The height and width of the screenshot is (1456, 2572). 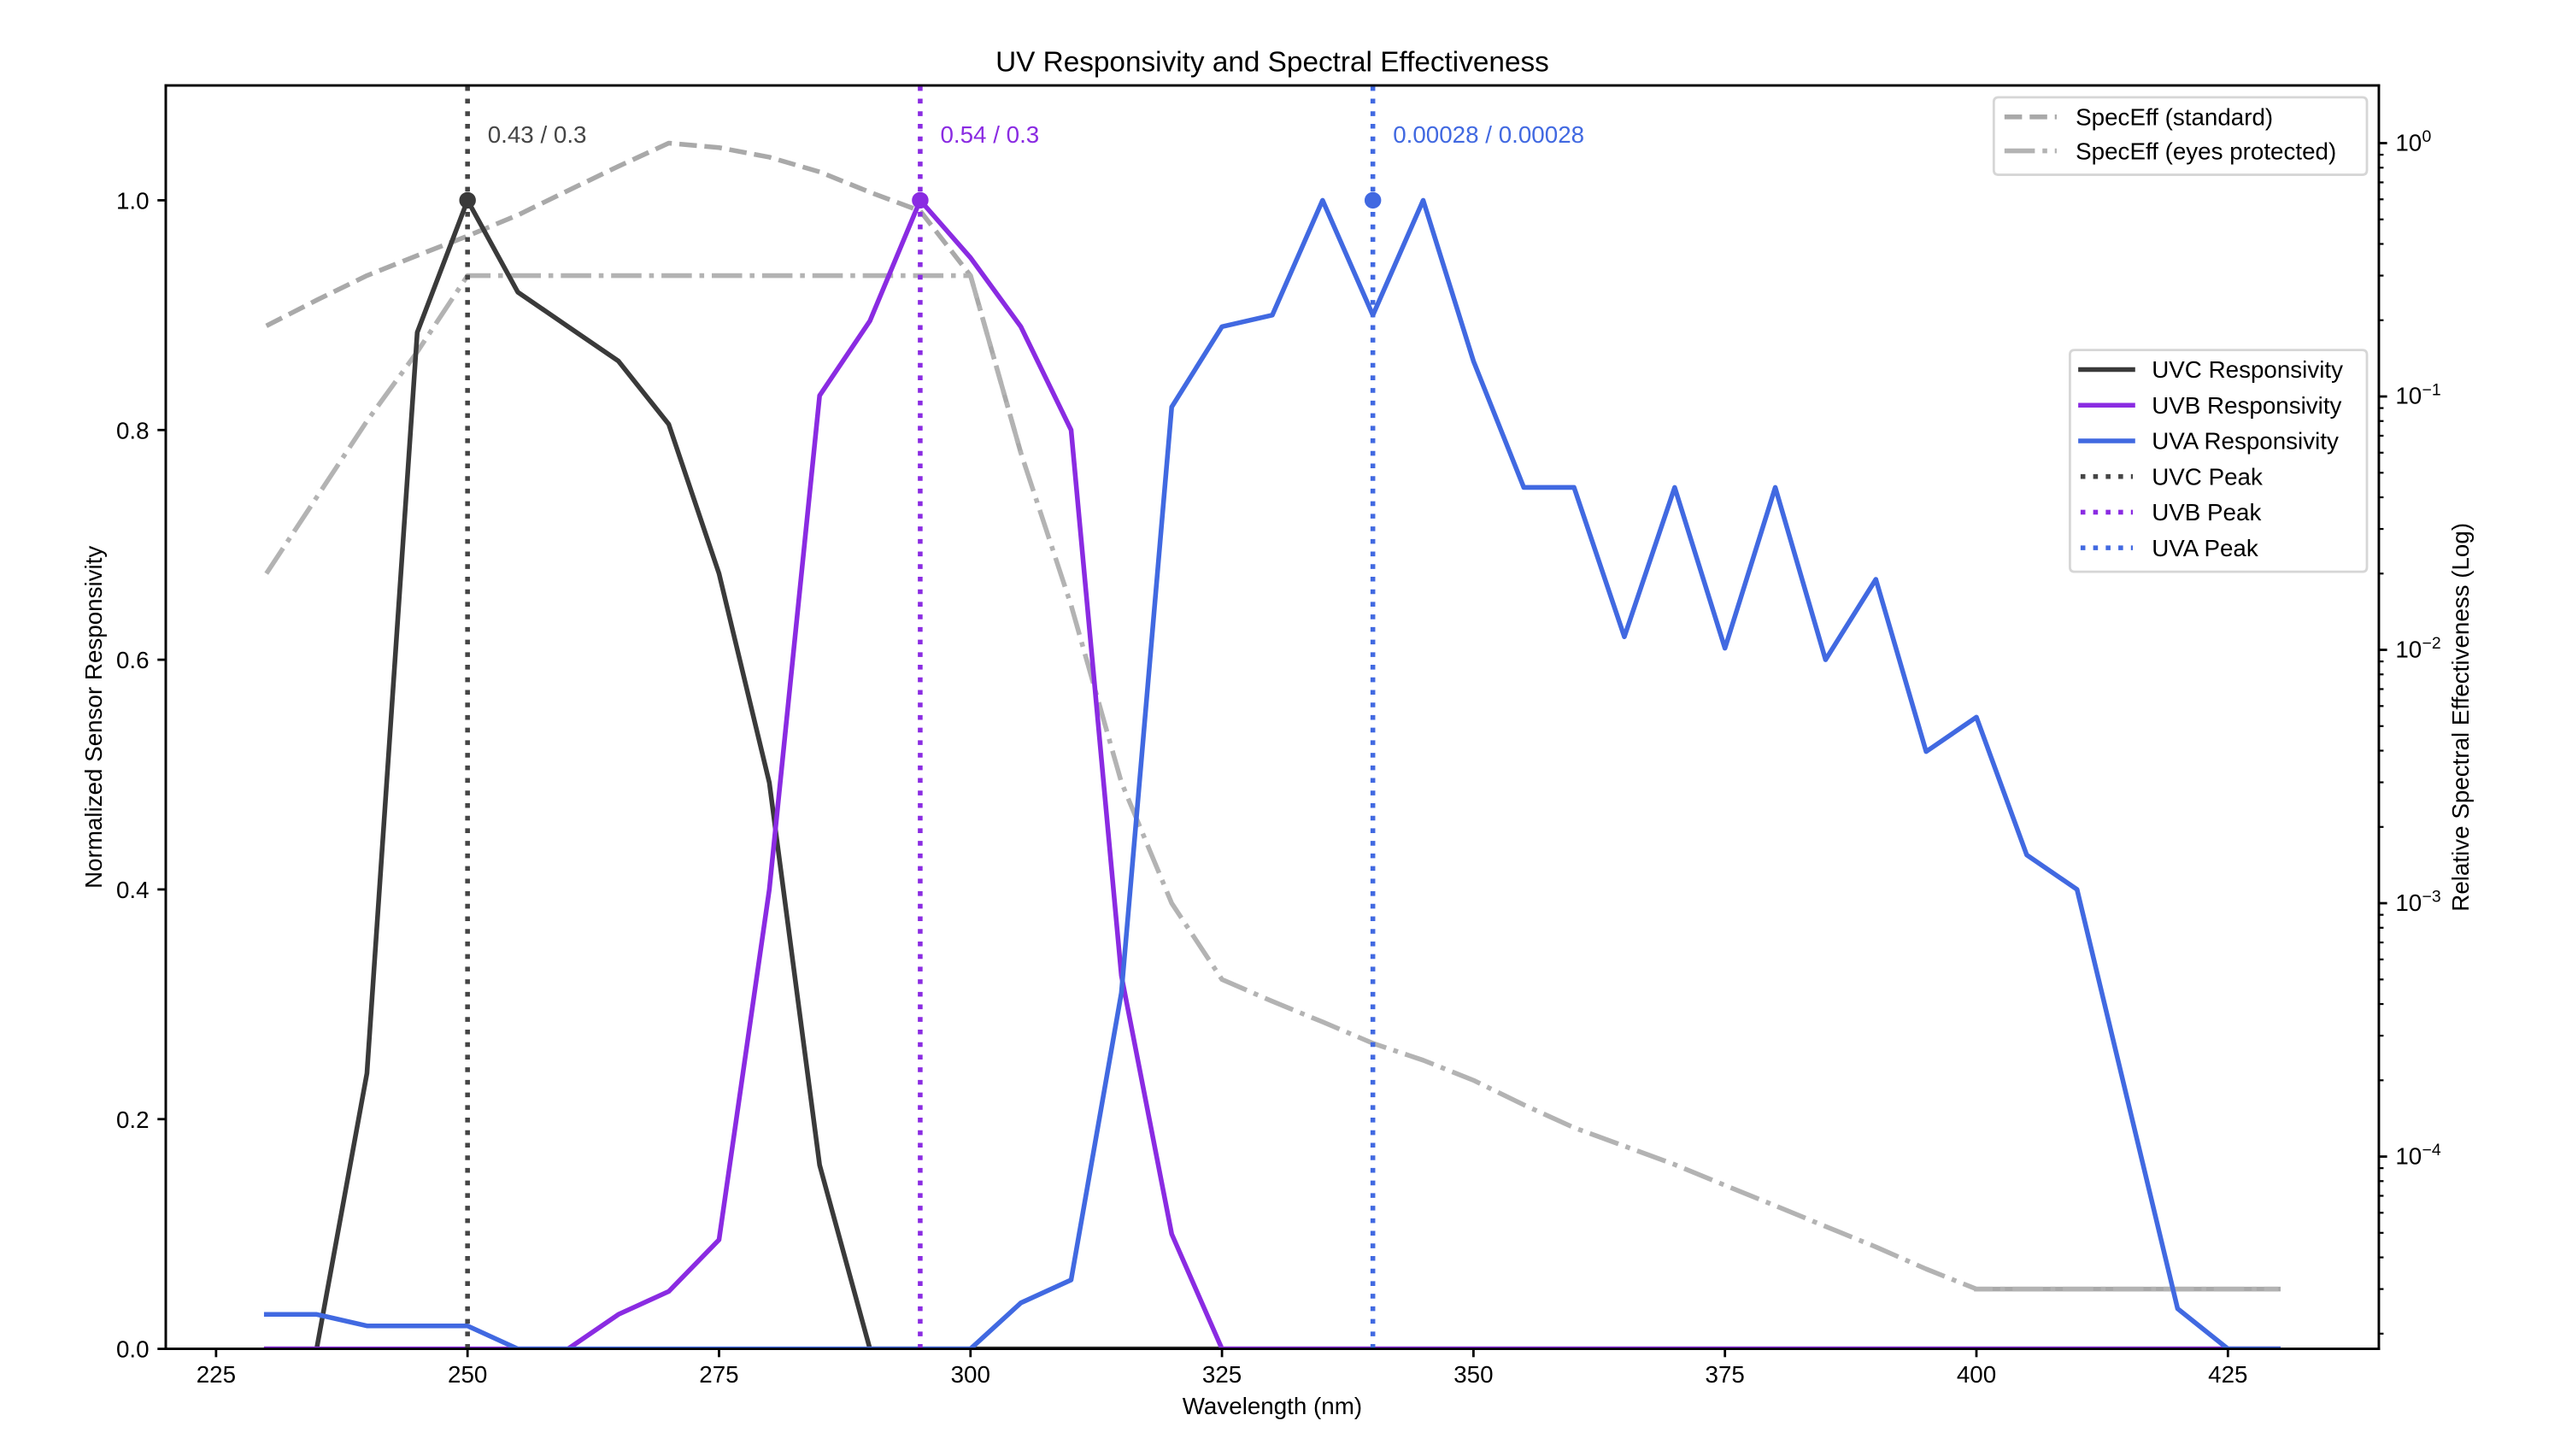 What do you see at coordinates (989, 134) in the screenshot?
I see `svg-text: 0.54 / 0.3` at bounding box center [989, 134].